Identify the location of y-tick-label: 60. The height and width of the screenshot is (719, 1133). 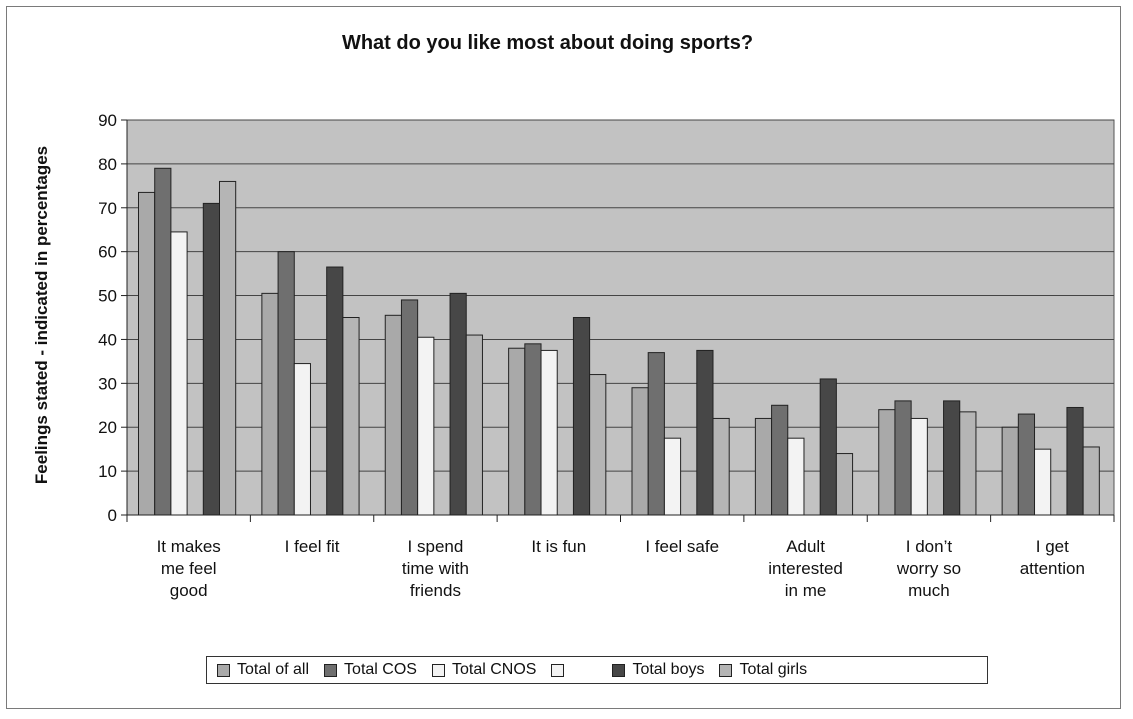
(107, 252).